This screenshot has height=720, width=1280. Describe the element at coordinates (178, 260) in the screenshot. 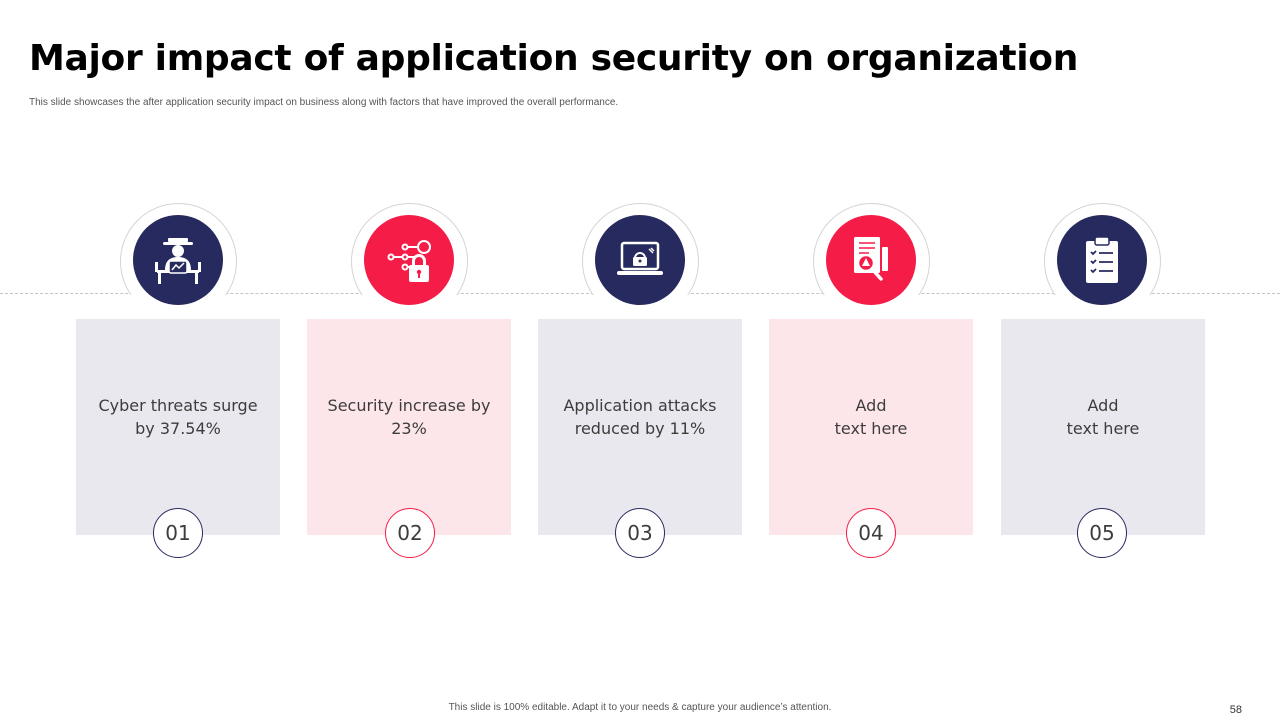

I see `hacker-icon` at that location.